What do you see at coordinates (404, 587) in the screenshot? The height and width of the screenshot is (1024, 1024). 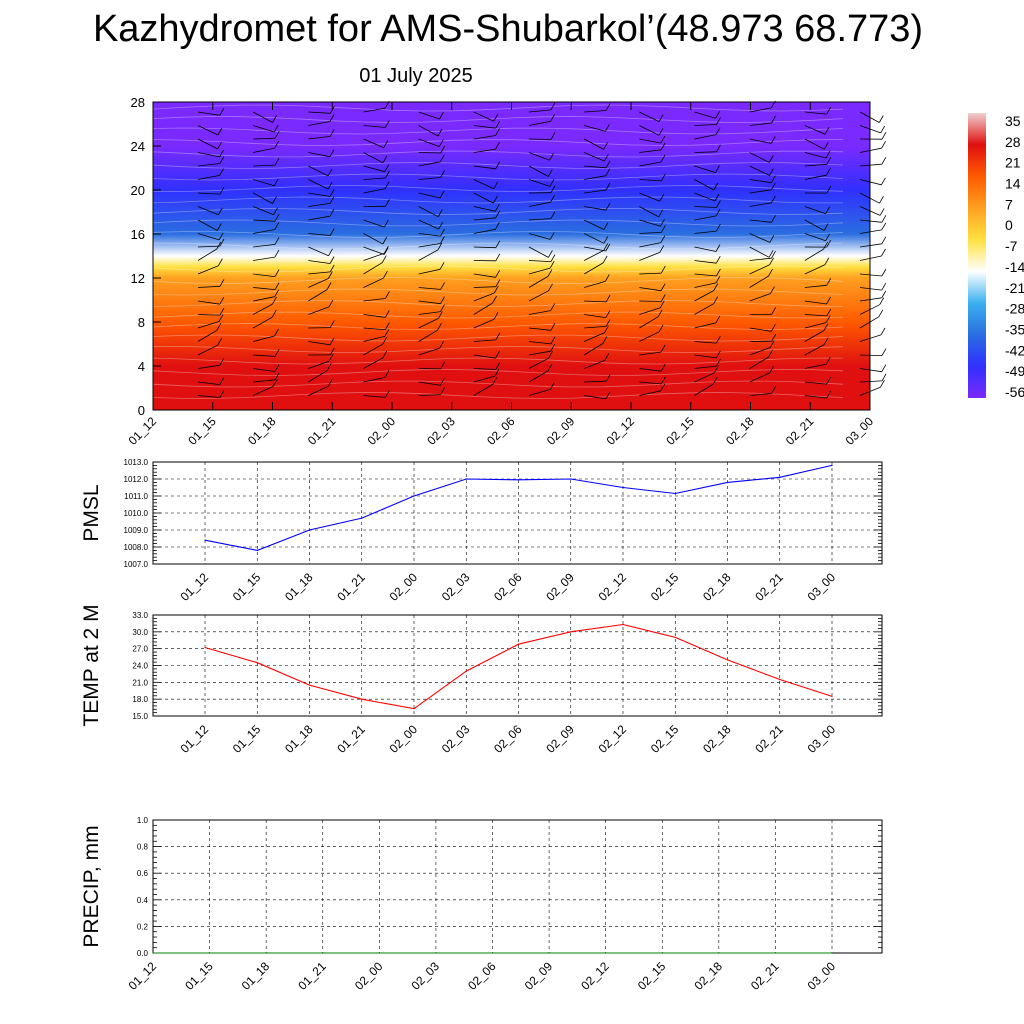 I see `x-tick-label: 02_00` at bounding box center [404, 587].